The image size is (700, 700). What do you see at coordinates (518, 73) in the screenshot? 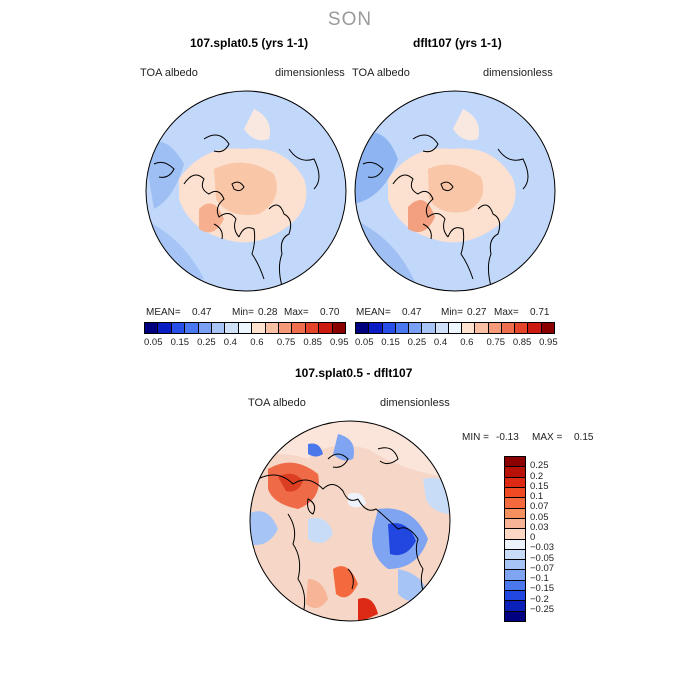
I see `panel-right-units: dimensionless` at bounding box center [518, 73].